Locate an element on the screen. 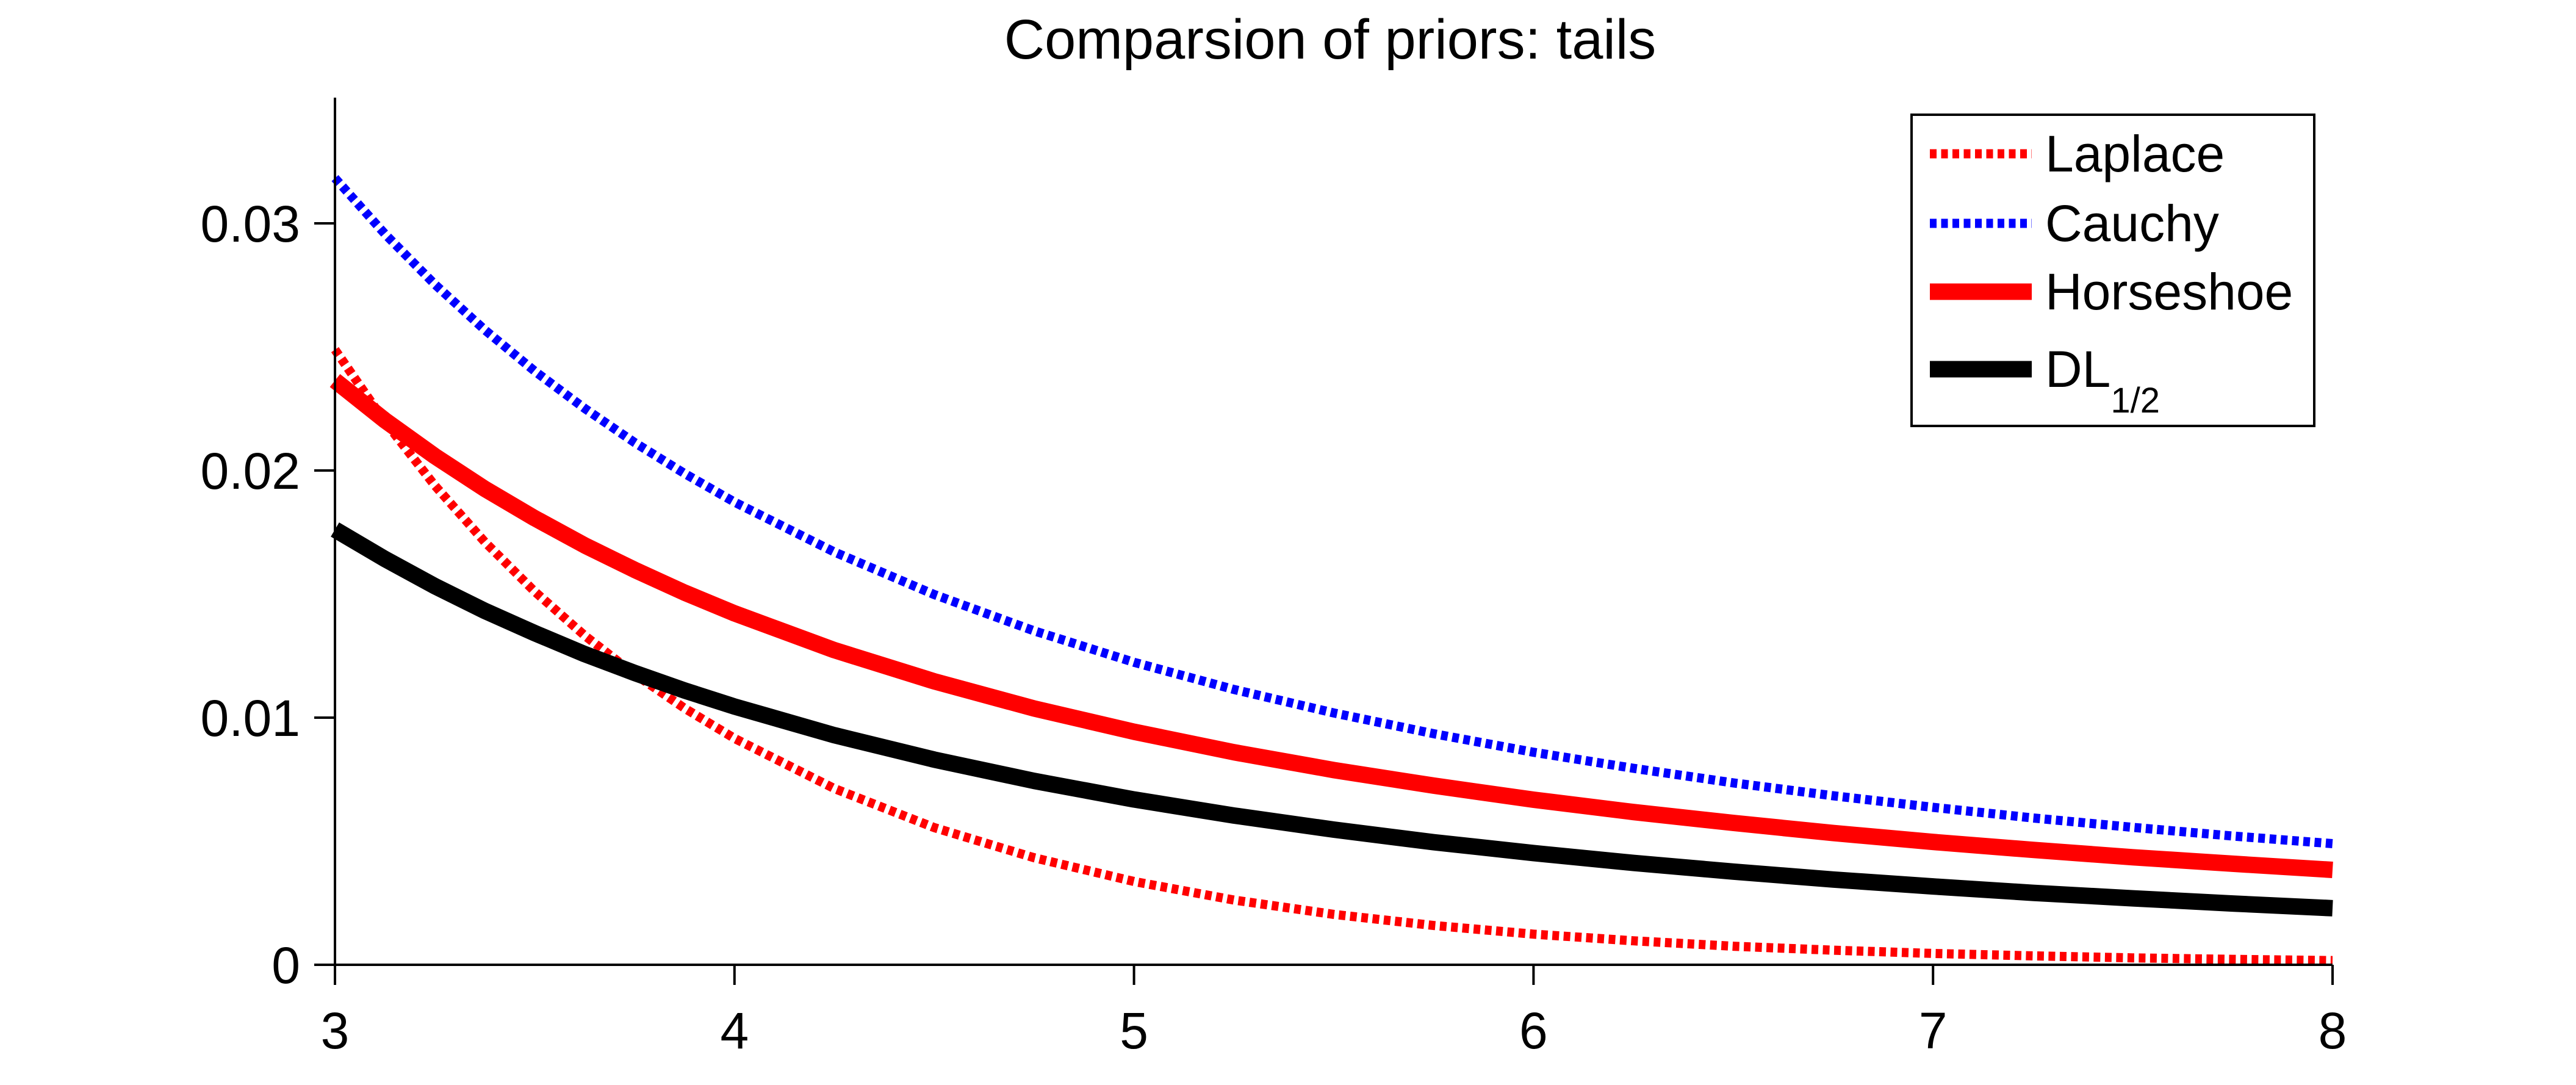  x-tick-label: 3 is located at coordinates (335, 1030).